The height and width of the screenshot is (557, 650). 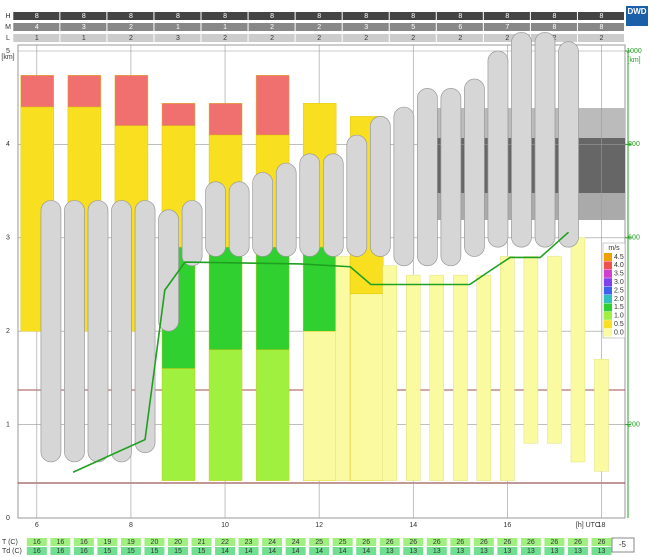 I want to click on x-tick-label: 16, so click(x=507, y=525).